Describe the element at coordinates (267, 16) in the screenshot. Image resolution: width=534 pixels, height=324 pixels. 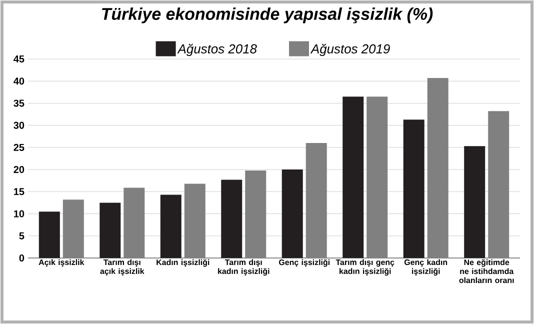
I see `chart-title: Türkiye ekonomisinde yapısal işsizlik (%)` at that location.